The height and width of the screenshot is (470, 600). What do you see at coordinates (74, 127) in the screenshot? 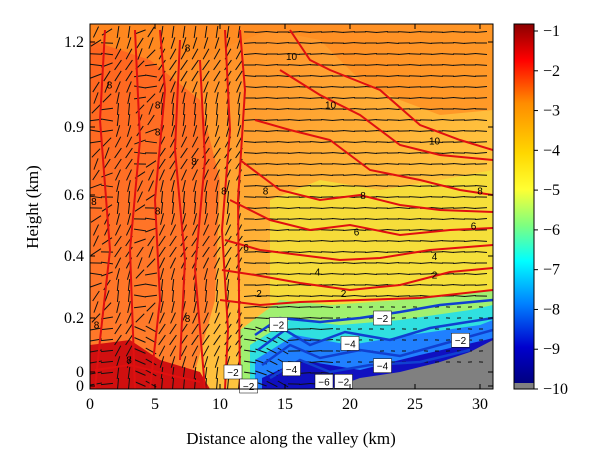
I see `y-tick-label: 0.9` at bounding box center [74, 127].